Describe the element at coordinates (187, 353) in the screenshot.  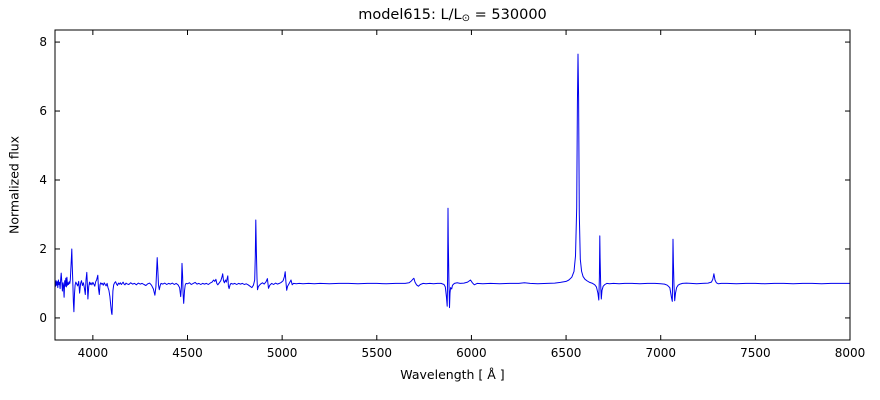
I see `x-tick-label: 4500` at that location.